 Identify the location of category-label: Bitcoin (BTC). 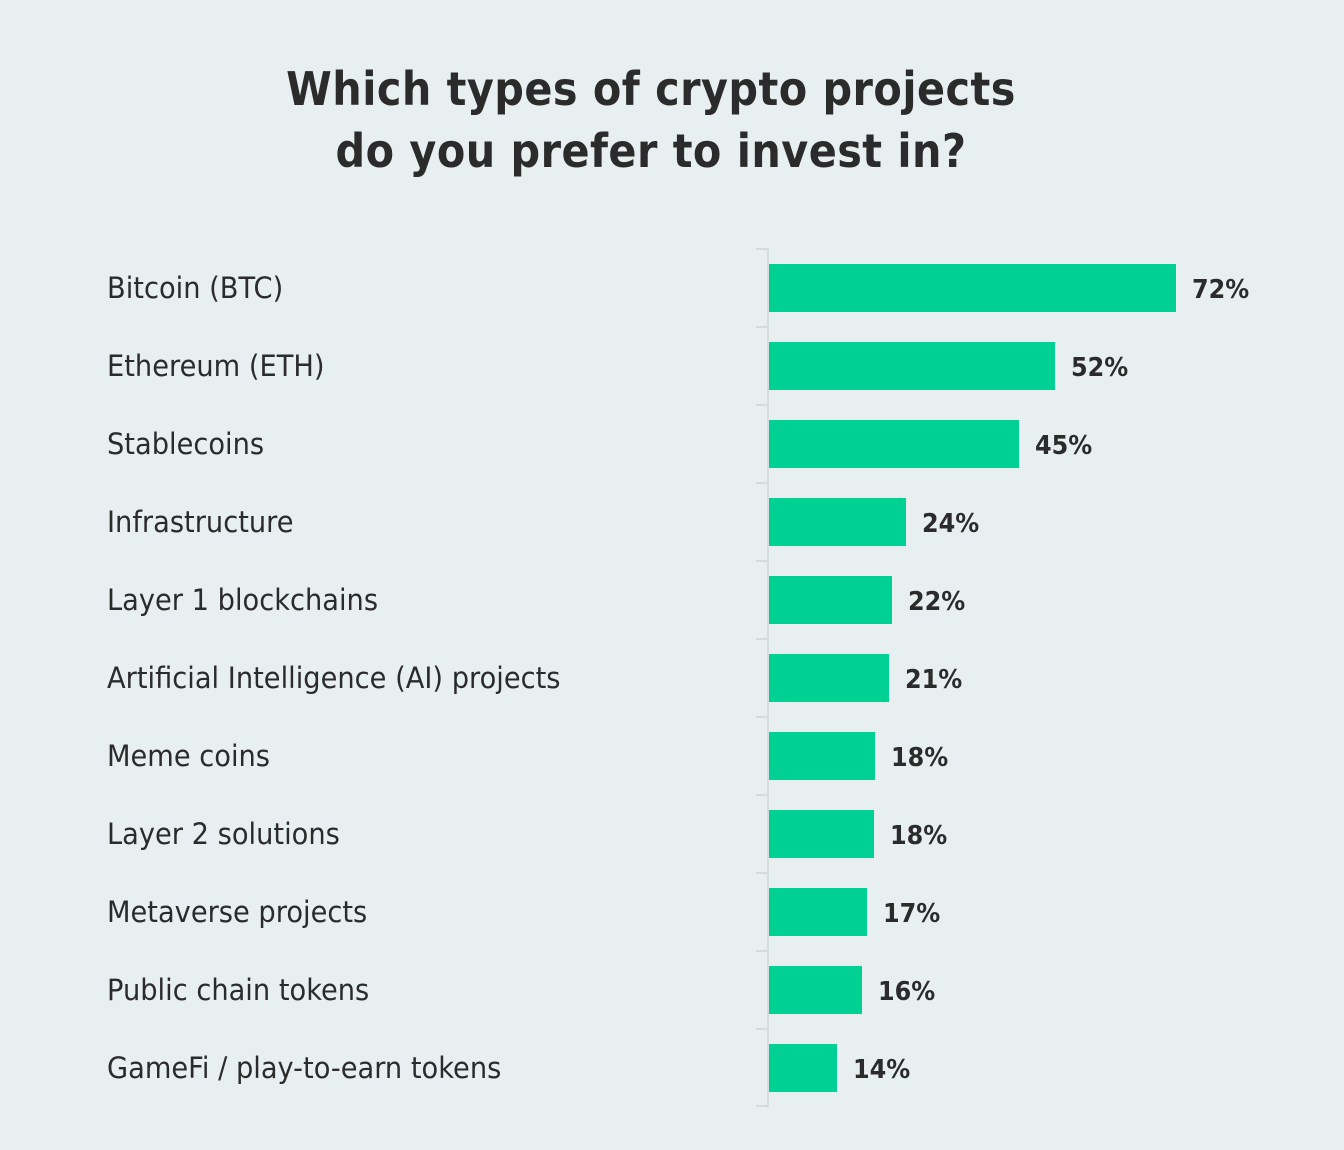
(195, 288).